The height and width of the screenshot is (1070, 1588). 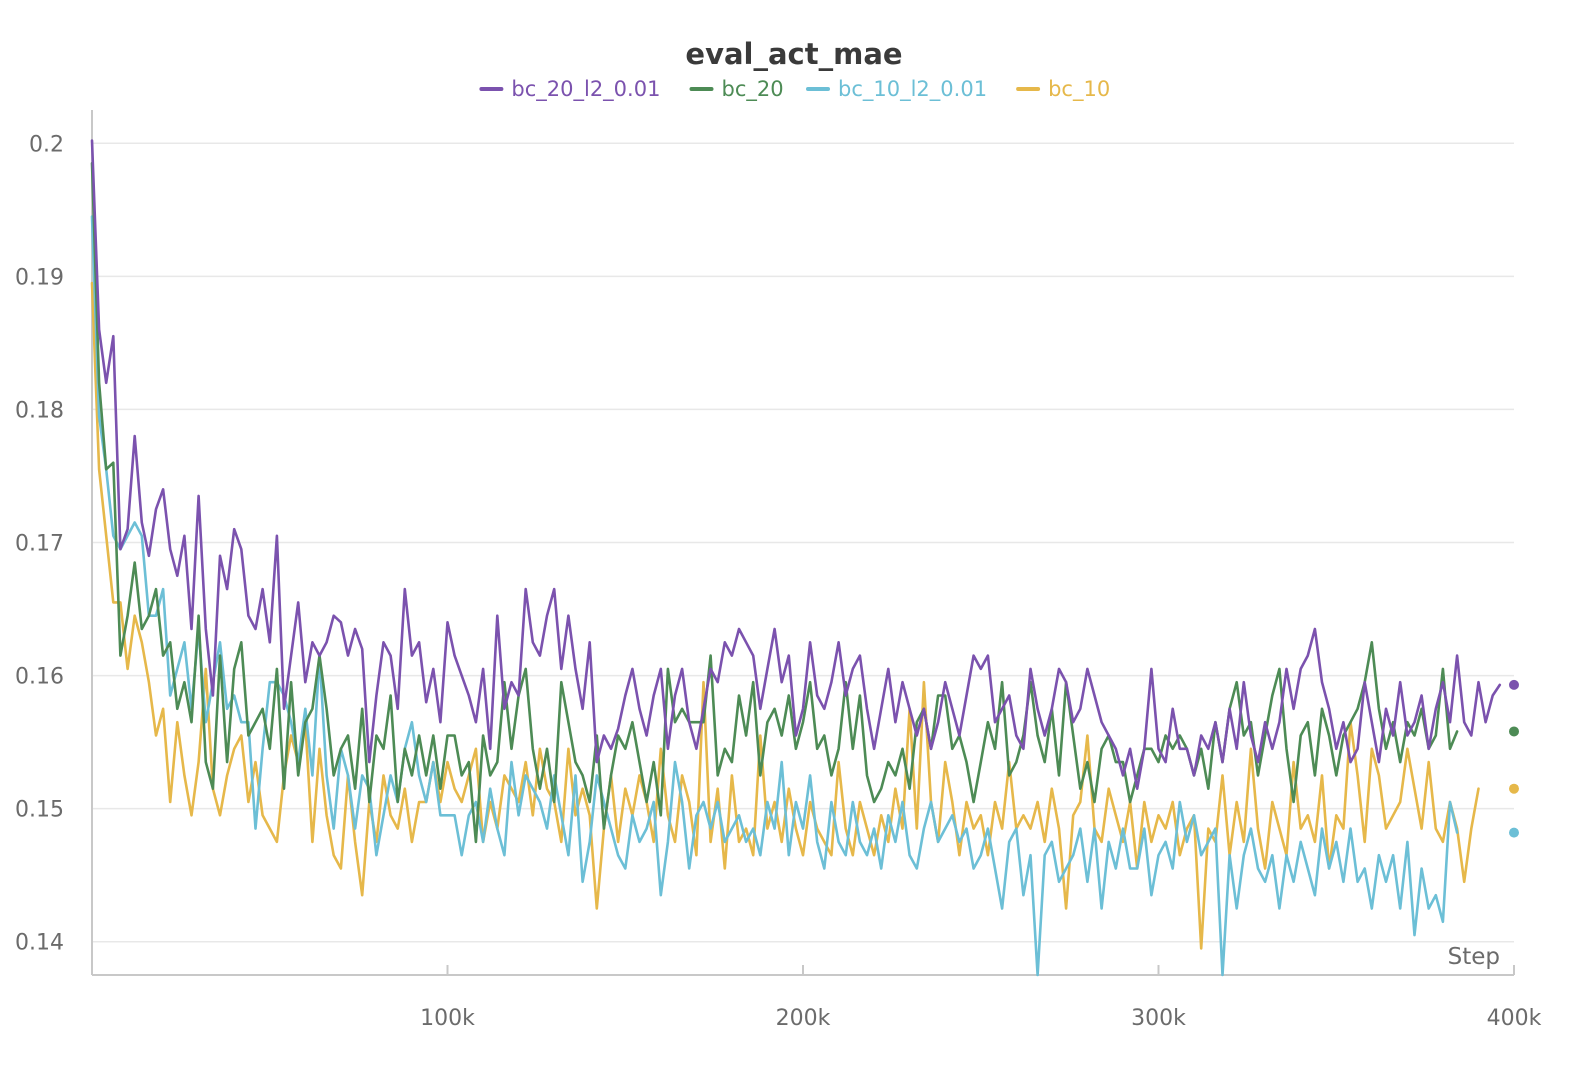 I want to click on x-tick-label: 200k, so click(x=803, y=1018).